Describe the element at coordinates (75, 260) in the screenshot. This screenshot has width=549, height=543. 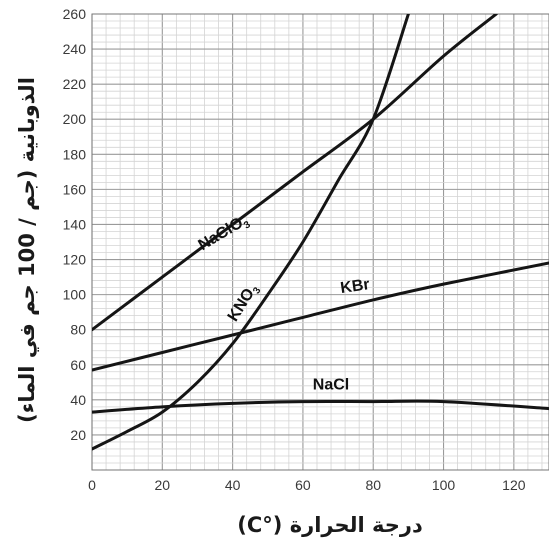
I see `y-tick-label: 120` at that location.